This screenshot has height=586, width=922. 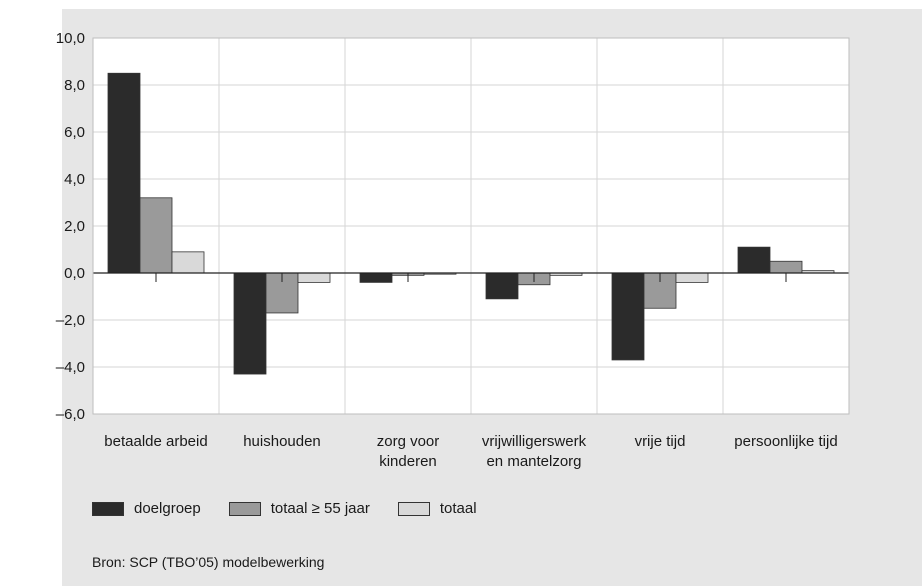 What do you see at coordinates (437, 508) in the screenshot?
I see `legend-item-totaal: totaal` at bounding box center [437, 508].